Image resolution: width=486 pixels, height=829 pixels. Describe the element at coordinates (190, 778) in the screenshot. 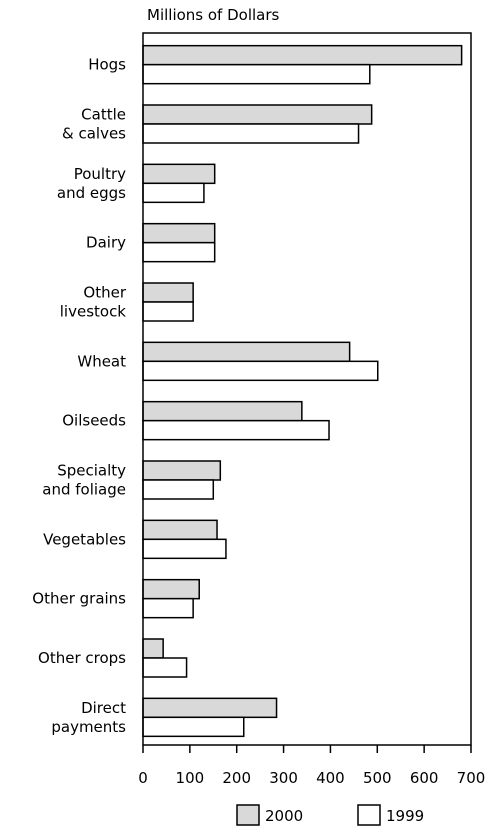

I see `x-tick-label: 100` at that location.